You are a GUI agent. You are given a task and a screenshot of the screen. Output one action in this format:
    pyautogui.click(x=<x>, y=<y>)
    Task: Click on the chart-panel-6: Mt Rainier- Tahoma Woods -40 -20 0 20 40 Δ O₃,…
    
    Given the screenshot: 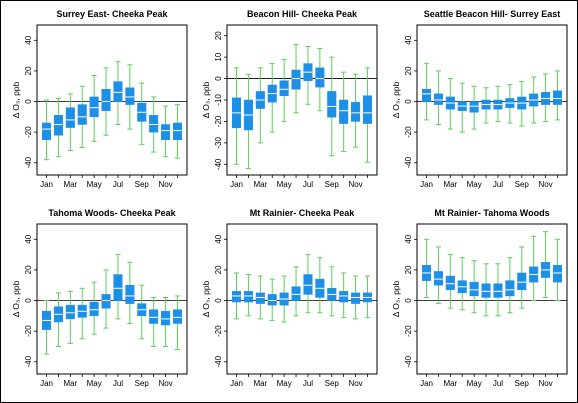 What is the action you would take?
    pyautogui.click(x=479, y=298)
    